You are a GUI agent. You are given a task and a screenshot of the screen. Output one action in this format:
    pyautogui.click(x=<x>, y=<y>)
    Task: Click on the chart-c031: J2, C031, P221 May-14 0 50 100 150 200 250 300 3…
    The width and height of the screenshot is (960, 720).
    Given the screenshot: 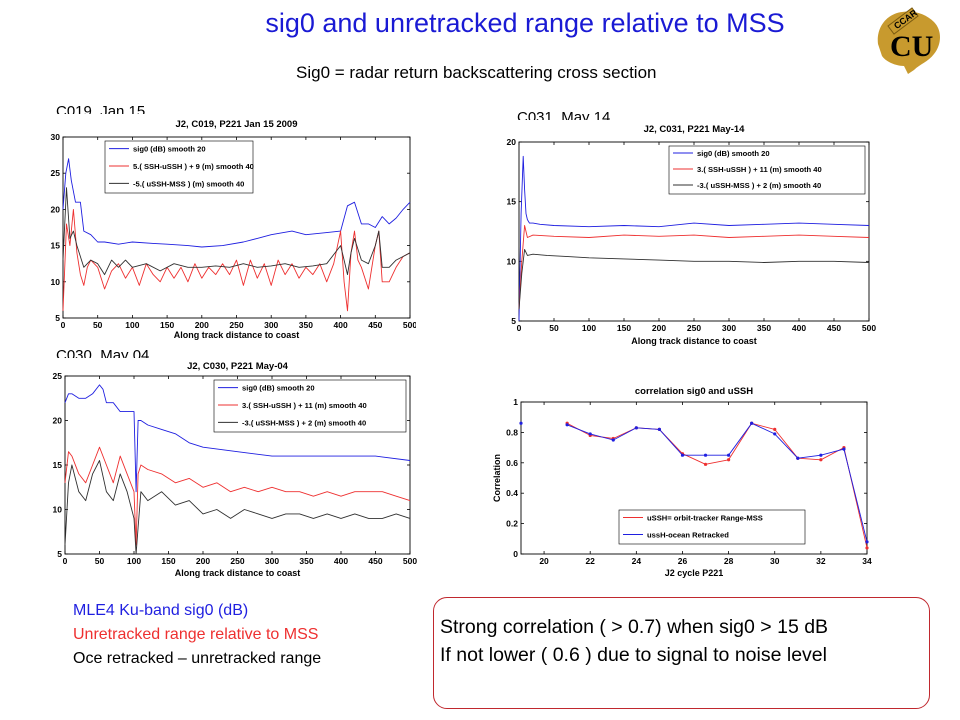 What is the action you would take?
    pyautogui.click(x=685, y=233)
    